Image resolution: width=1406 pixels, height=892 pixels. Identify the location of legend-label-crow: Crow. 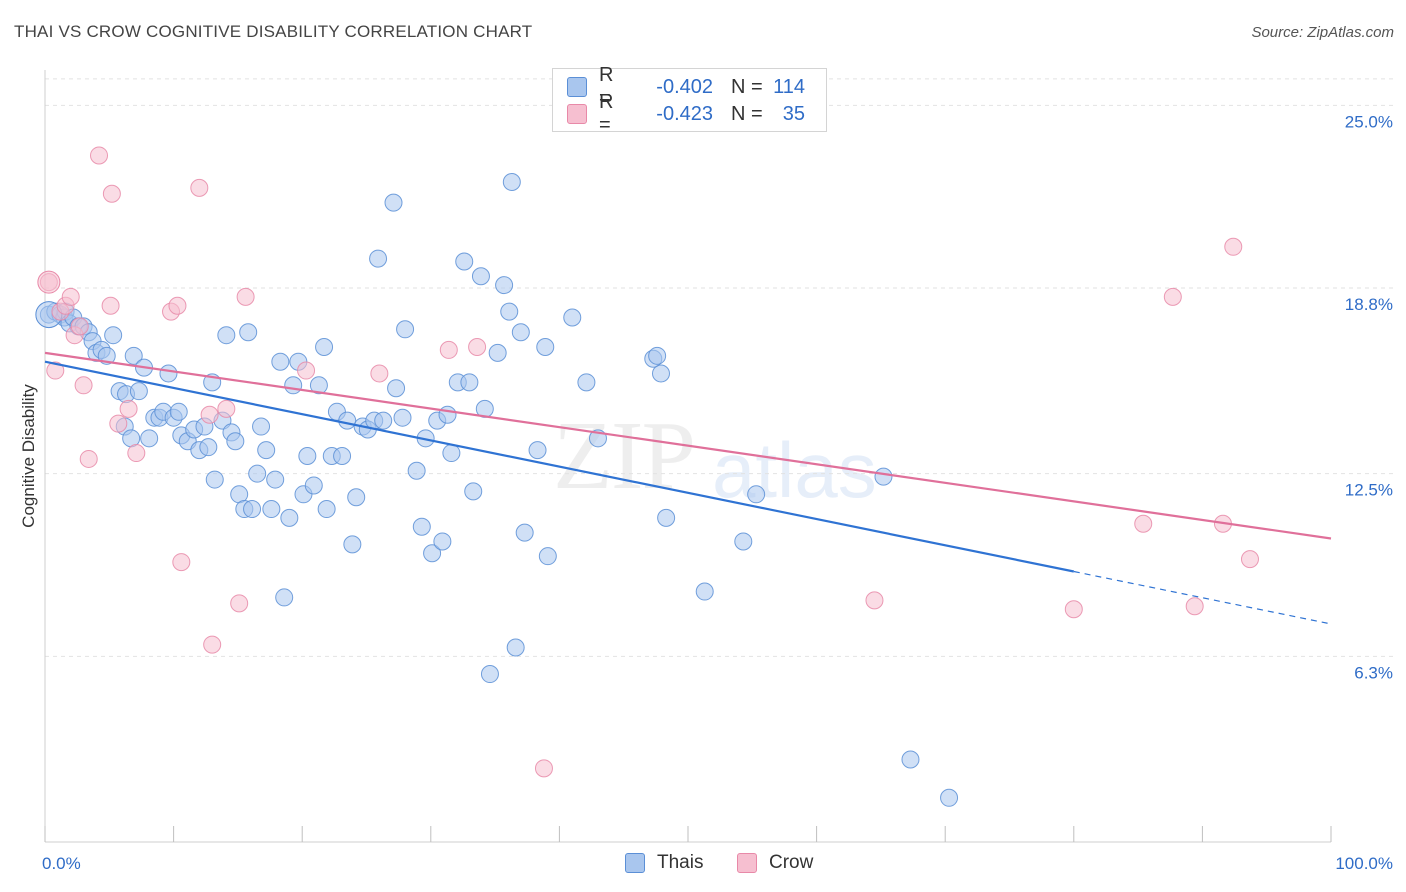
(791, 862).